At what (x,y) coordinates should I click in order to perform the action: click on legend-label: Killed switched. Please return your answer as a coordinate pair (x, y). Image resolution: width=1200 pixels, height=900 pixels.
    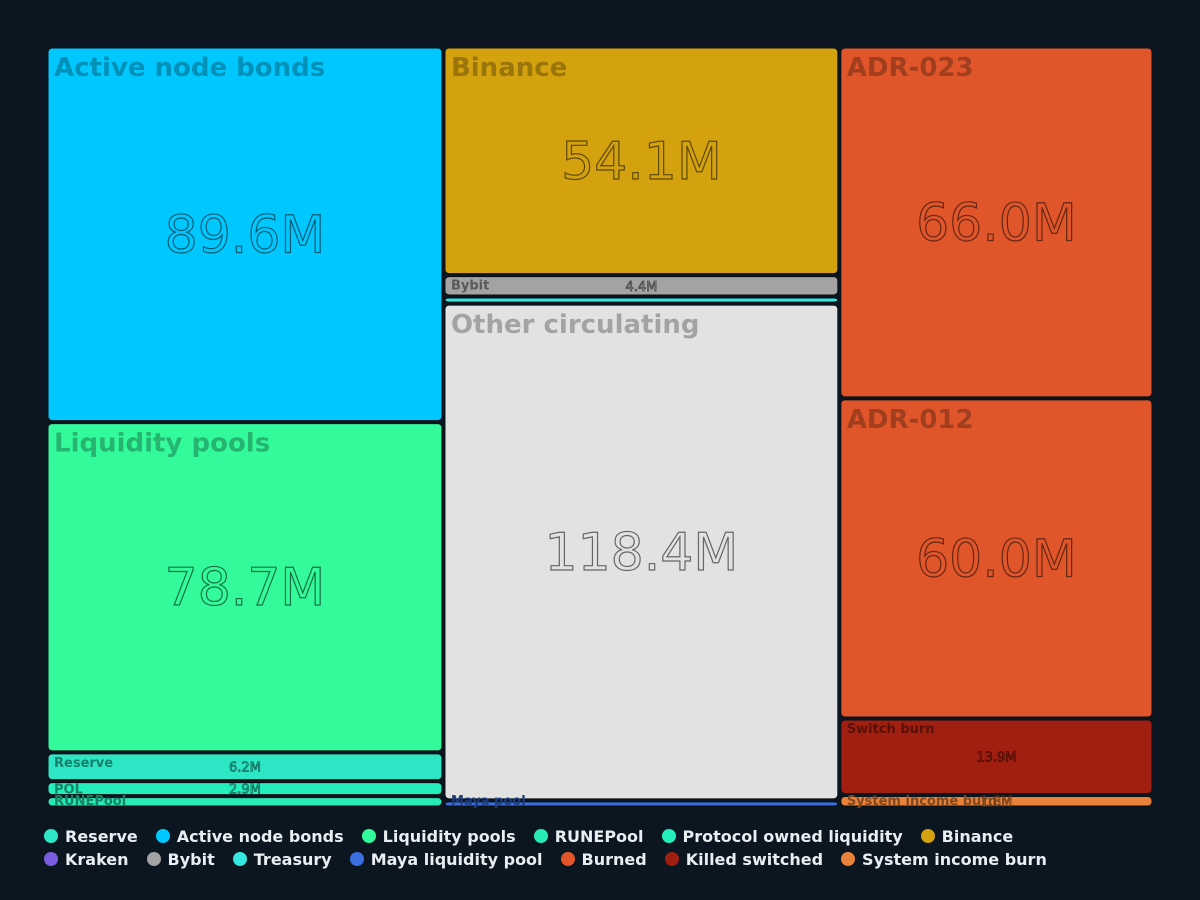
    Looking at the image, I should click on (754, 859).